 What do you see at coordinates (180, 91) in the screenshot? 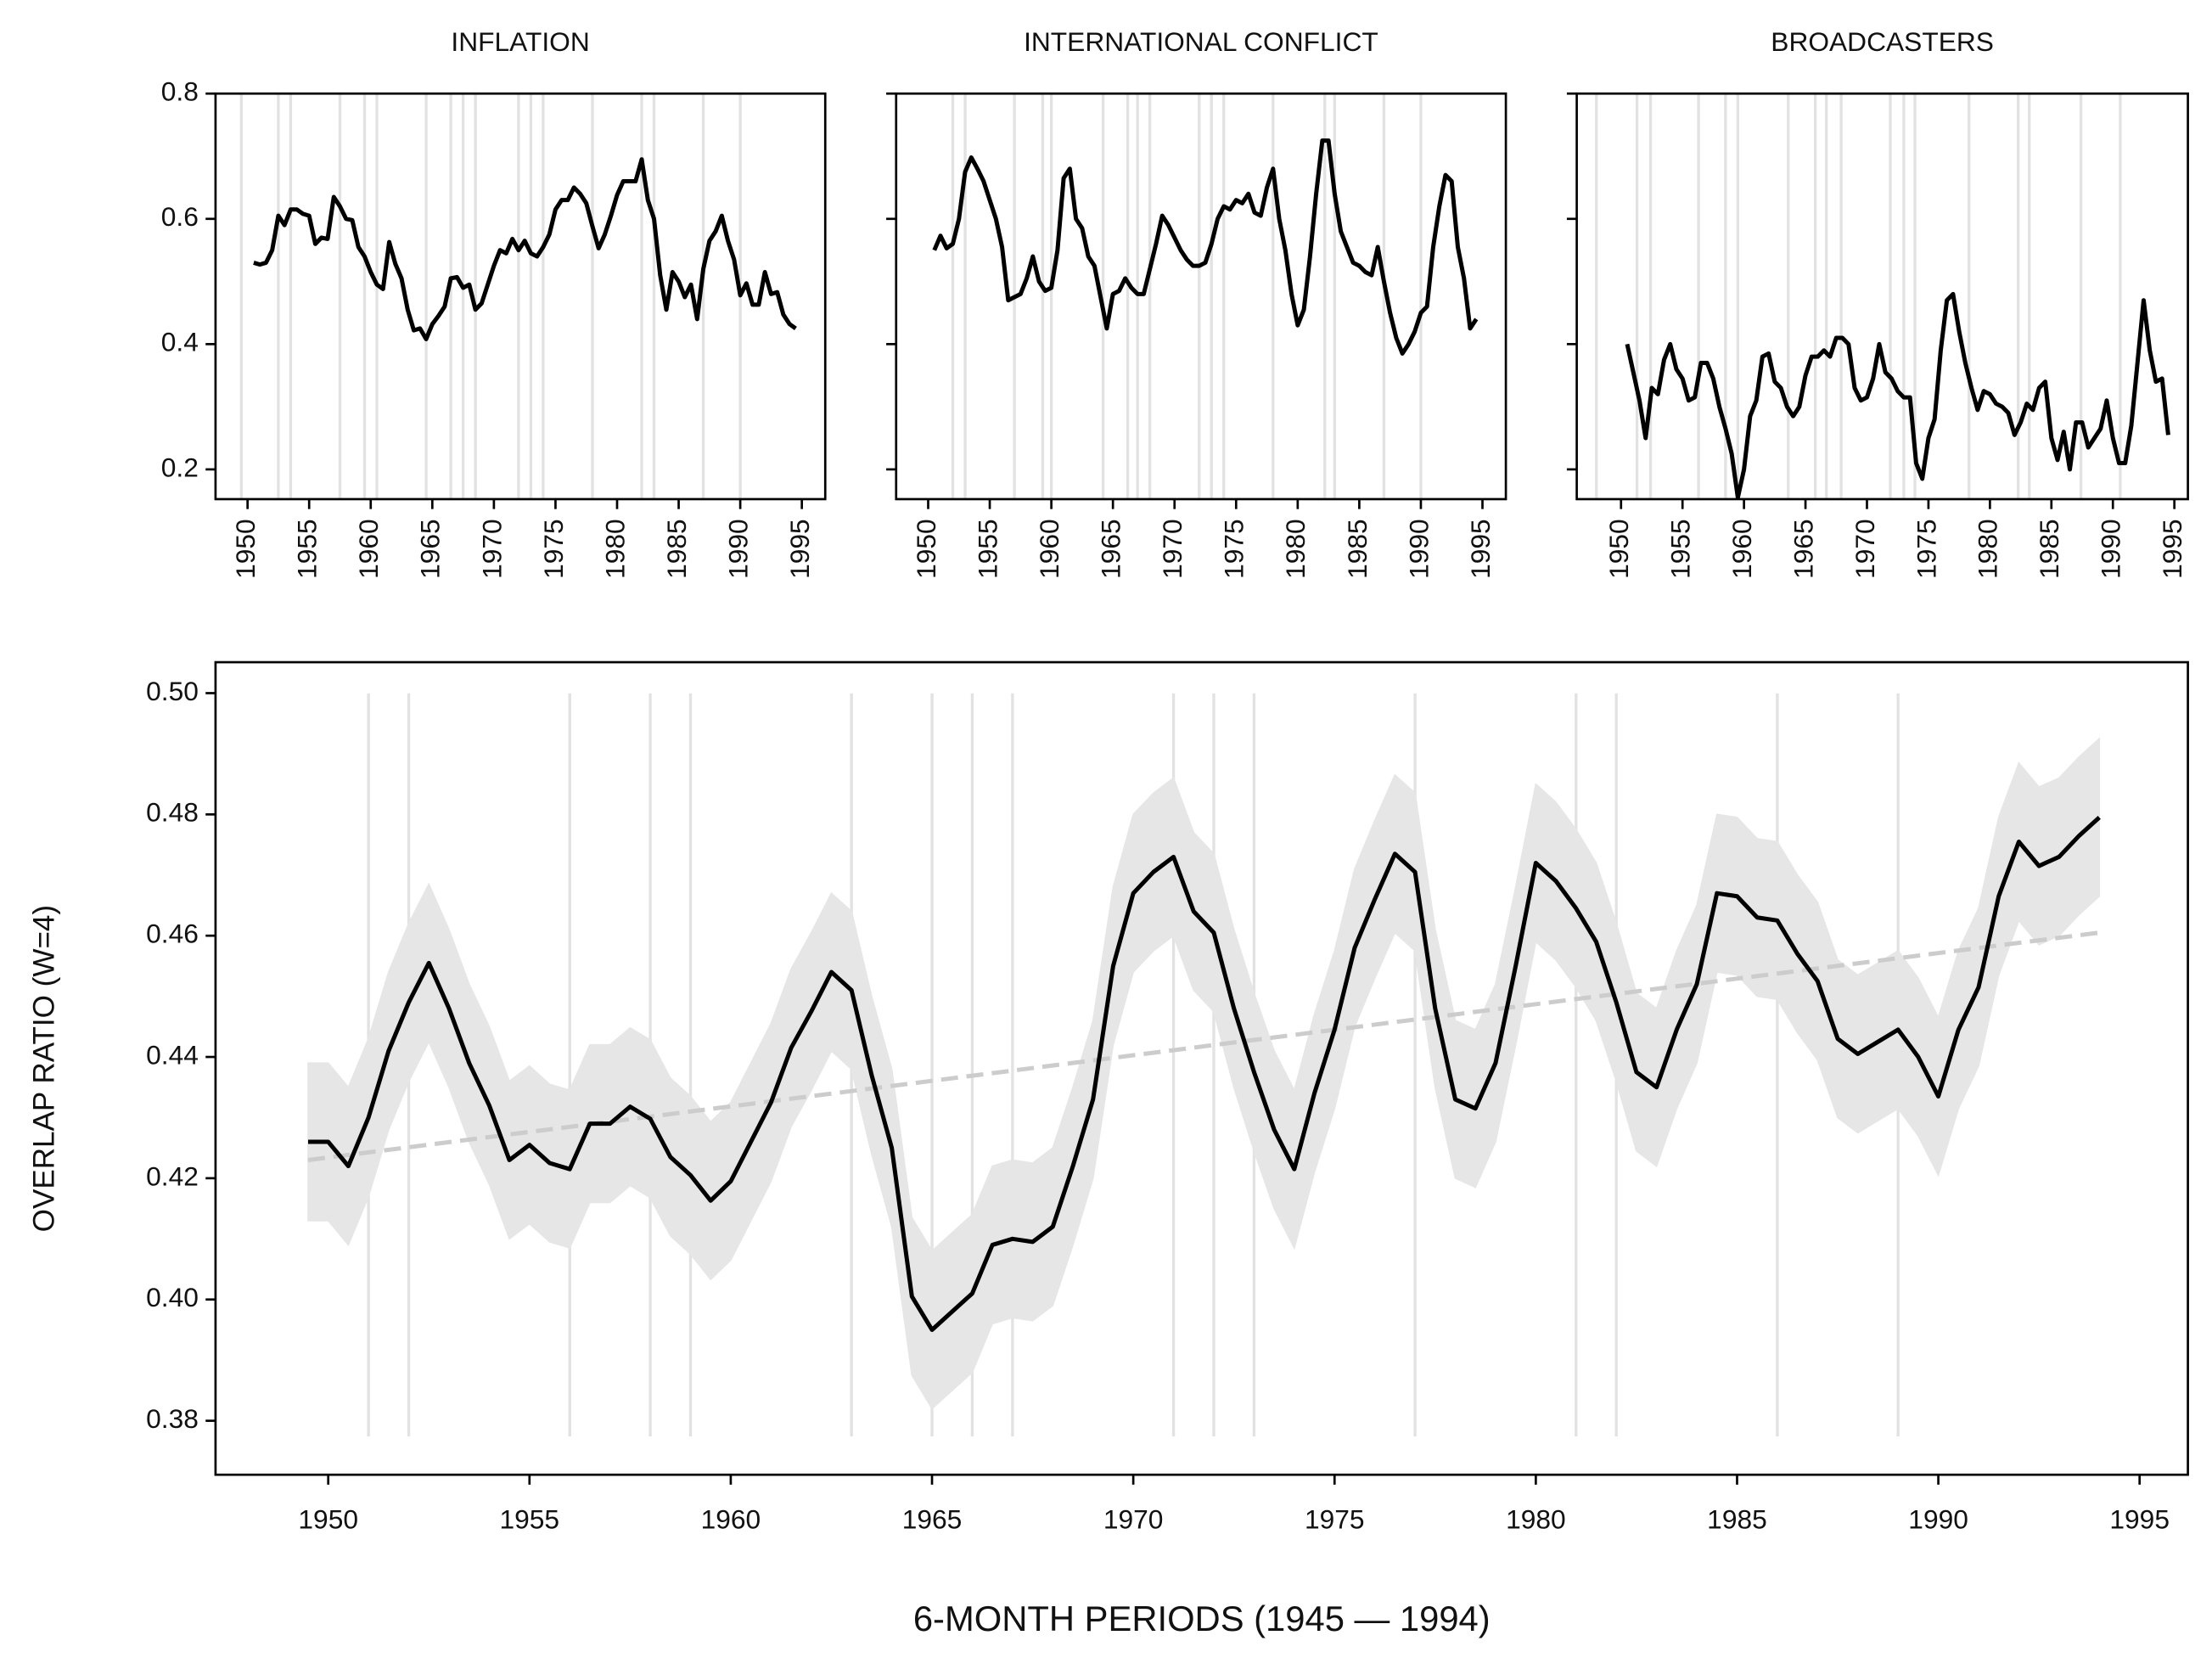
I see `y-tick-label: 0.8` at bounding box center [180, 91].